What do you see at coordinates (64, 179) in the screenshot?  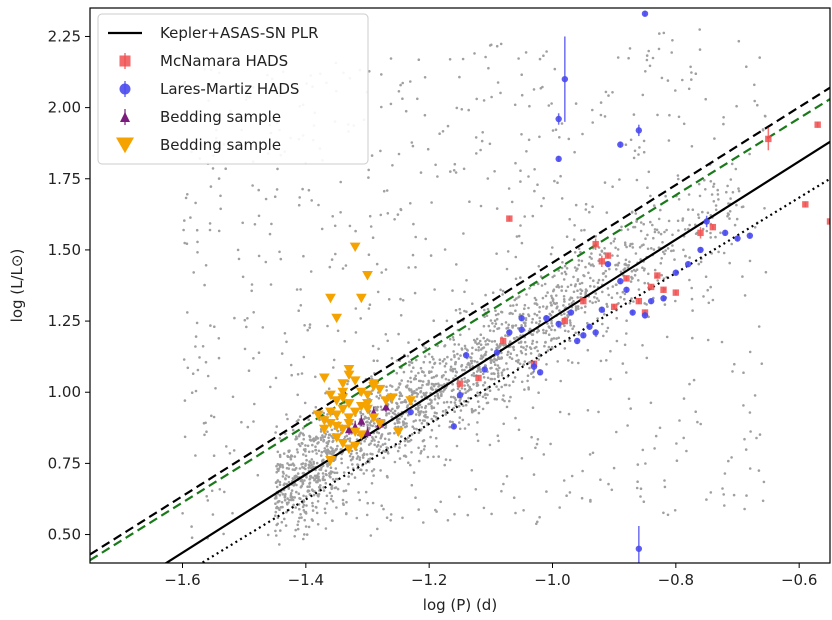 I see `y-tick-label: 1.75` at bounding box center [64, 179].